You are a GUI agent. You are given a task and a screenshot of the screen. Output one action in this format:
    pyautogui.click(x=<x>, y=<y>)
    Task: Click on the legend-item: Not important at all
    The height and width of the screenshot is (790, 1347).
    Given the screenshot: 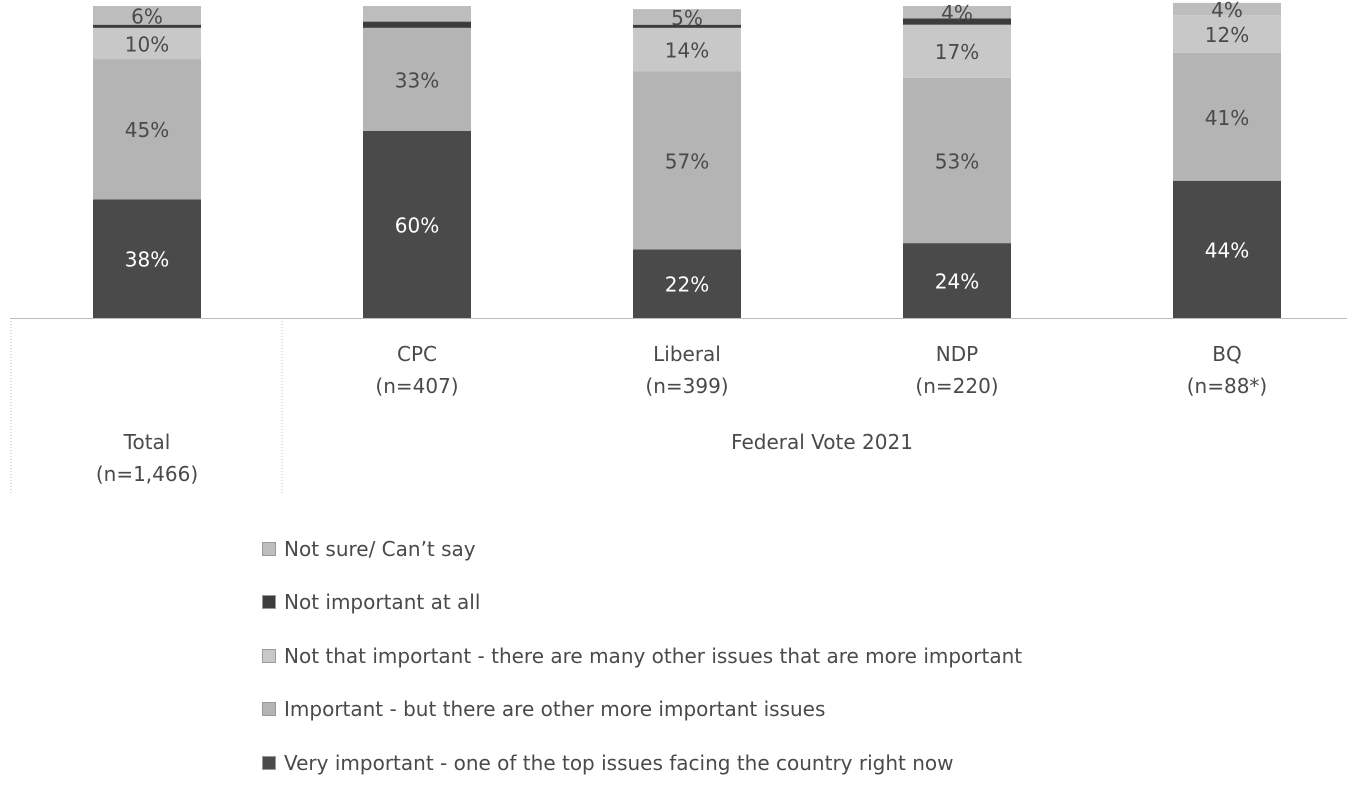 What is the action you would take?
    pyautogui.click(x=642, y=603)
    